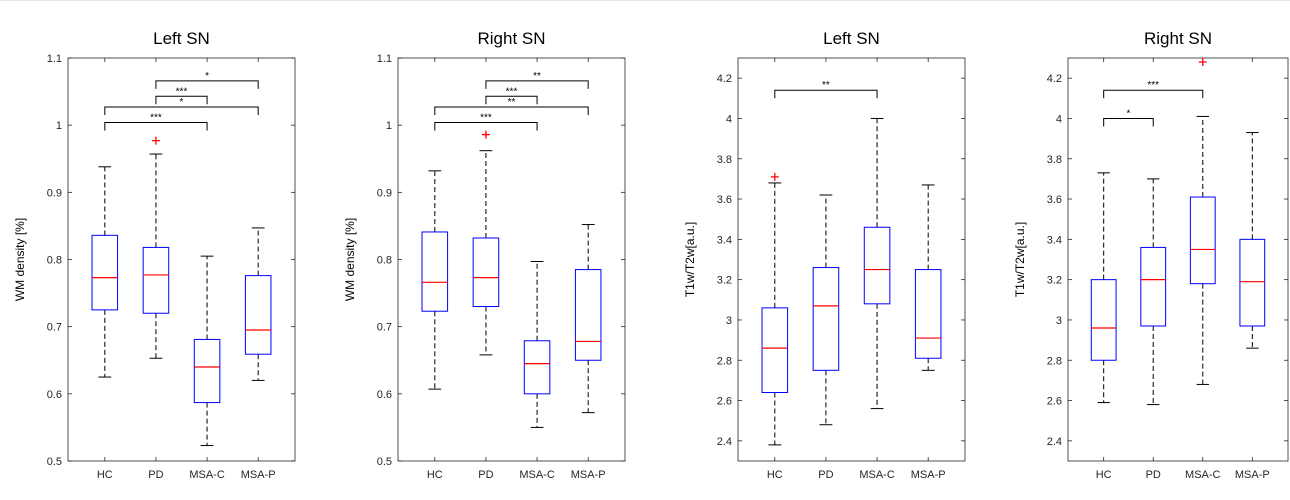 The width and height of the screenshot is (1290, 500). I want to click on y-tick-label: 0.8, so click(384, 261).